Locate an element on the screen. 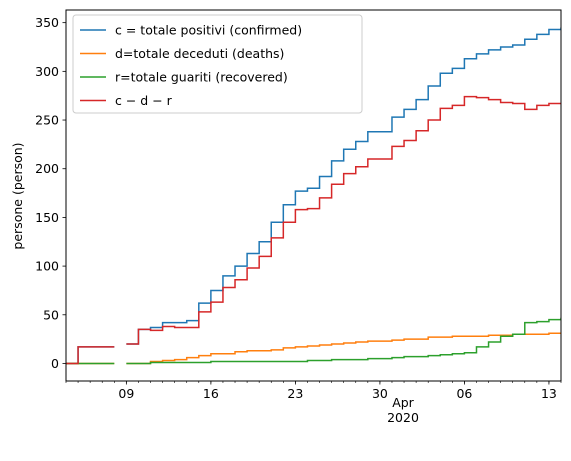 Image resolution: width=571 pixels, height=461 pixels. y-axis: 0 50 100 150 200 250 300 350 is located at coordinates (50, 193).